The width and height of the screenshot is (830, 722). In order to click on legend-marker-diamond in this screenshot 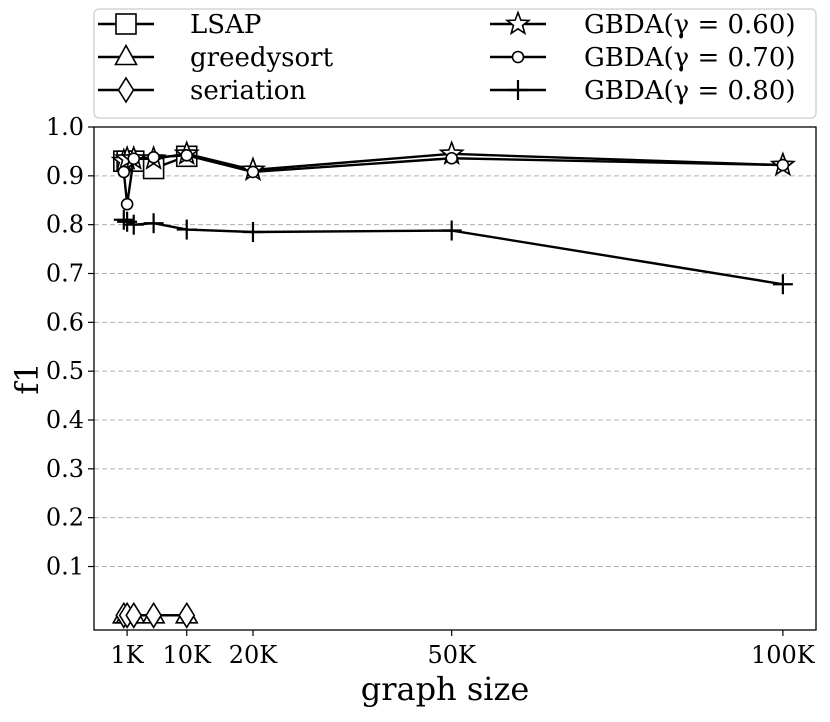, I will do `click(126, 90)`.